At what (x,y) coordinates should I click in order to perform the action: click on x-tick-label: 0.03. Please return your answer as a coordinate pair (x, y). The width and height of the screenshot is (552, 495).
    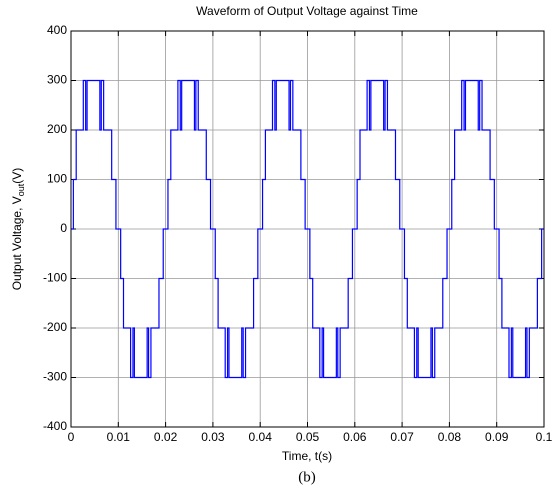
    Looking at the image, I should click on (213, 437).